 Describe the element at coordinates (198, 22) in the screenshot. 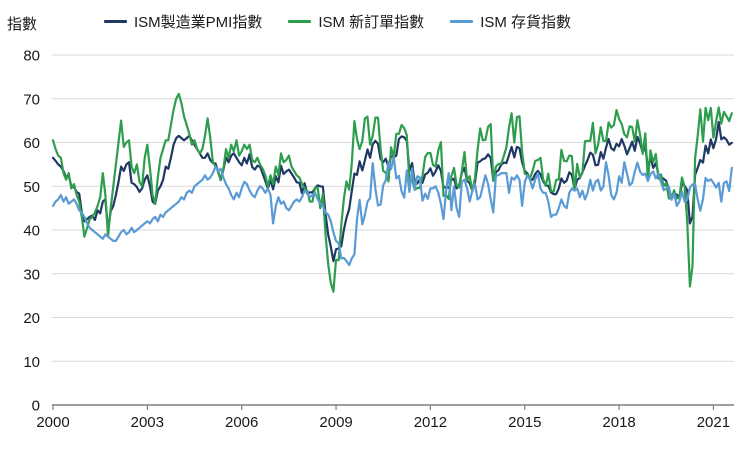

I see `legend-label-pmi: ISM製造業PMI指數` at that location.